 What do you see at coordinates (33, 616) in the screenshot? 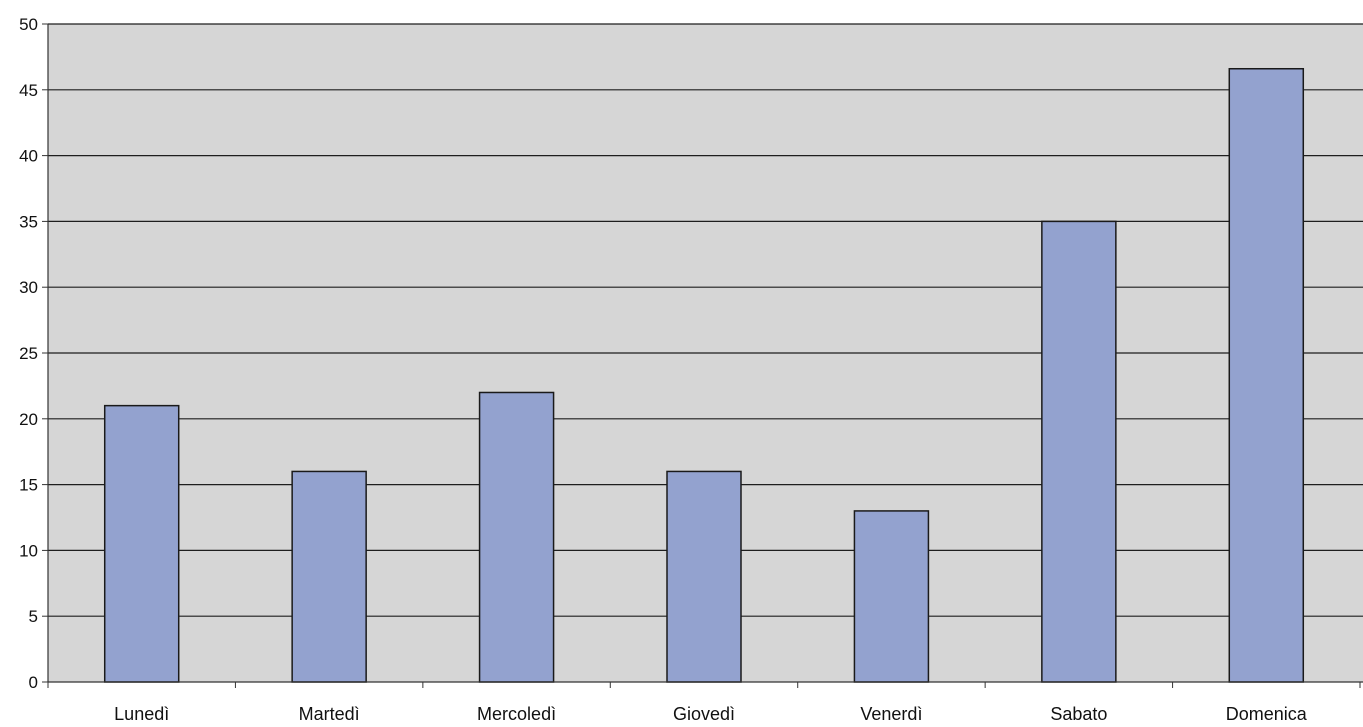
I see `y-tick-label: 5` at bounding box center [33, 616].